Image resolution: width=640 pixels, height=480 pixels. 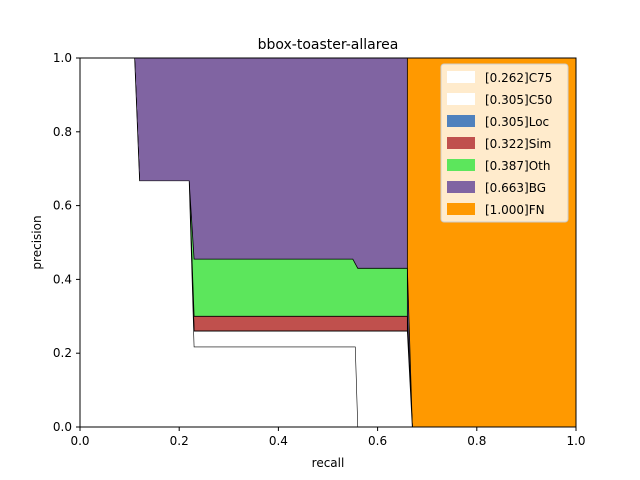 I want to click on legend-label: [1.000]FN, so click(x=515, y=210).